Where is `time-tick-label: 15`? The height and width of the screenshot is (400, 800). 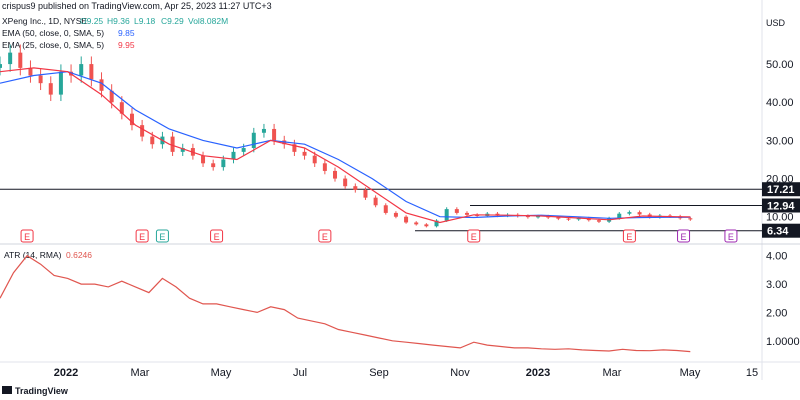
time-tick-label: 15 is located at coordinates (752, 373).